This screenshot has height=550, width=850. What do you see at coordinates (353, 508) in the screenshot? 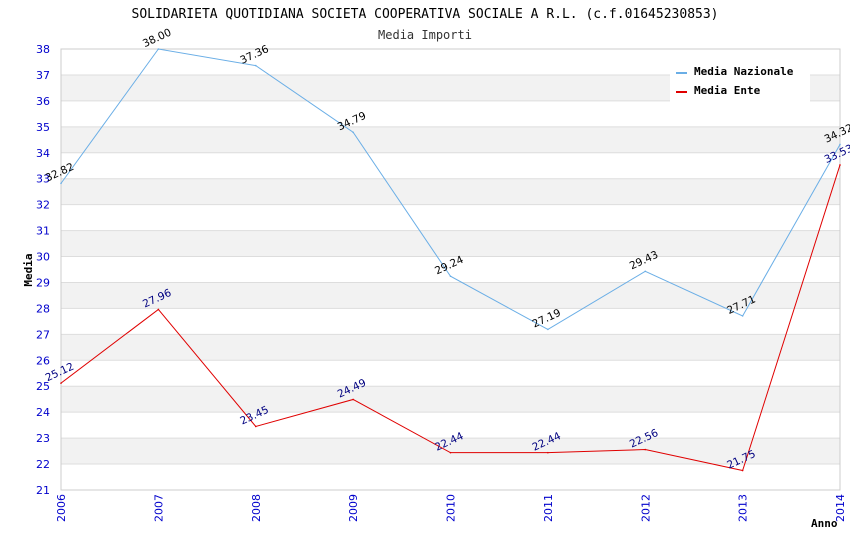
I see `x-tick-label: 2009` at bounding box center [353, 508].